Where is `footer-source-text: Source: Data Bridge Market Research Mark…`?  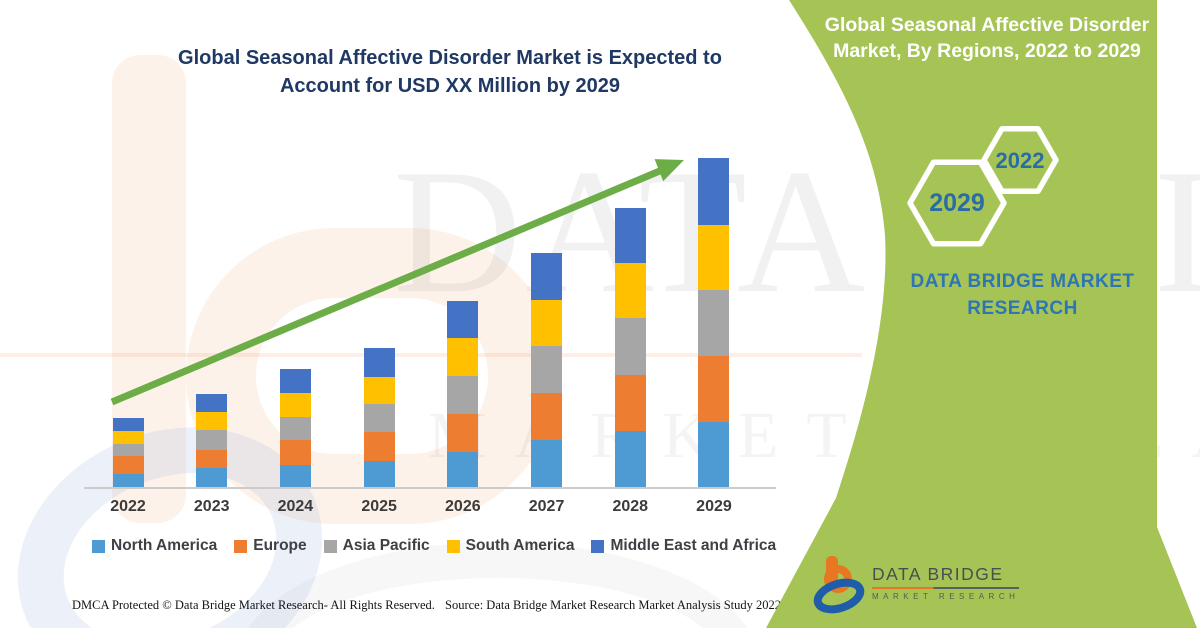 footer-source-text: Source: Data Bridge Market Research Mark… is located at coordinates (613, 605).